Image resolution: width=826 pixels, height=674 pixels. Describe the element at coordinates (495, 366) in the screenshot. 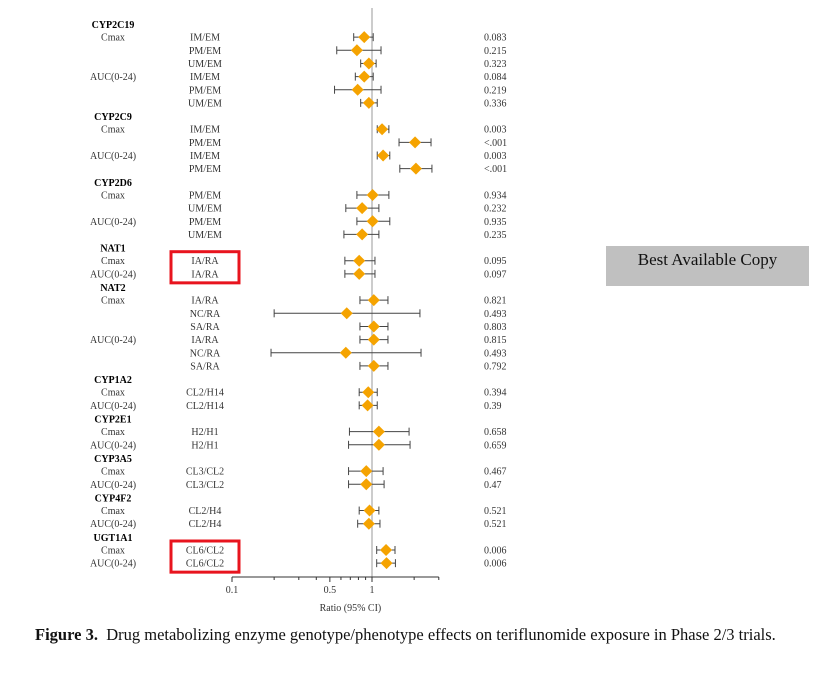

I see `p-value-label: 0.792` at that location.